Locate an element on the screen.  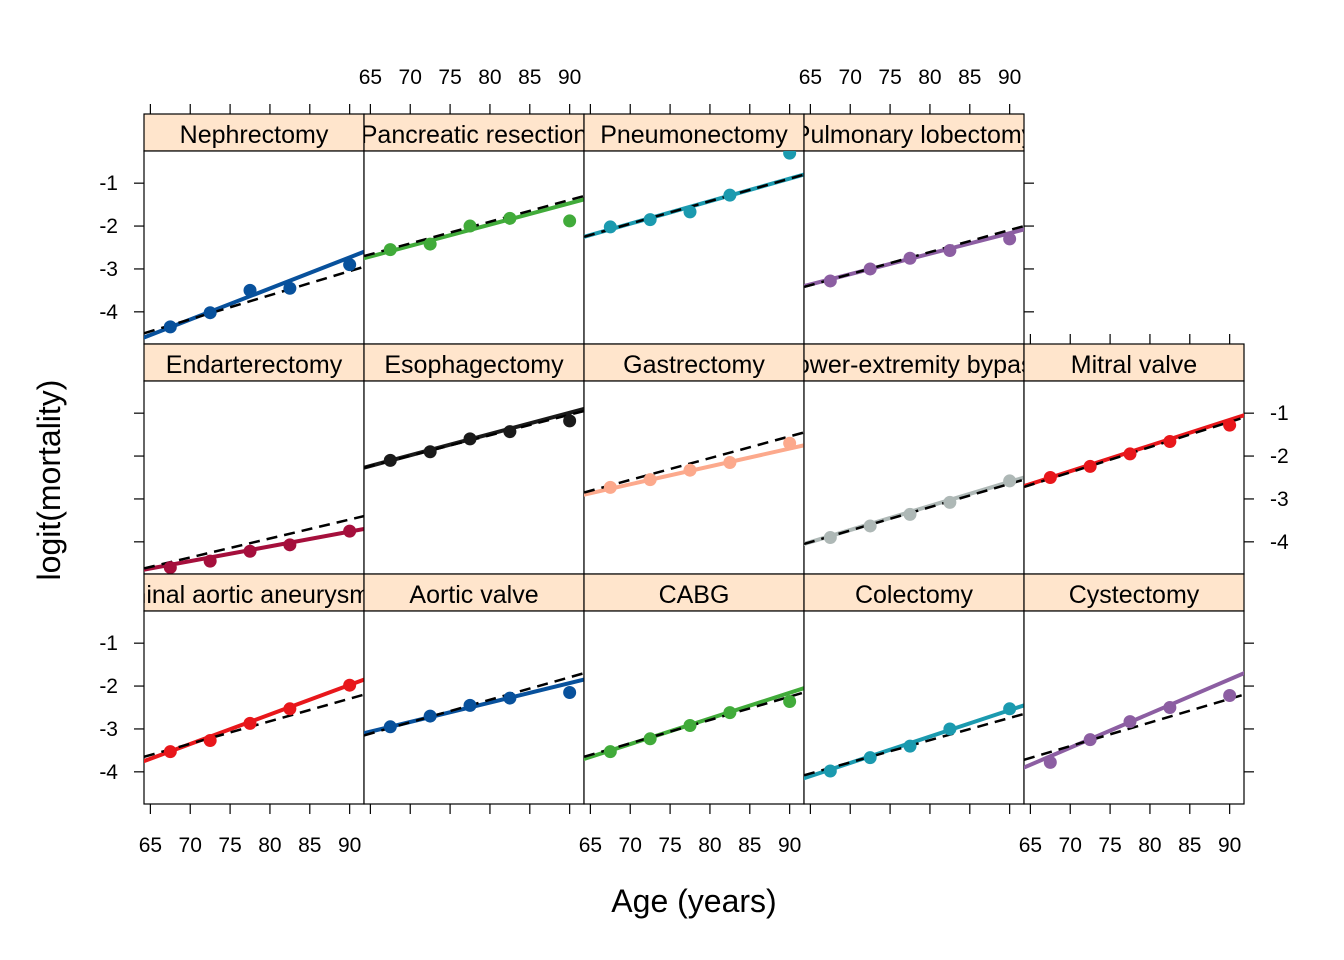
panel-colectomy: Colectomy is located at coordinates (914, 689).